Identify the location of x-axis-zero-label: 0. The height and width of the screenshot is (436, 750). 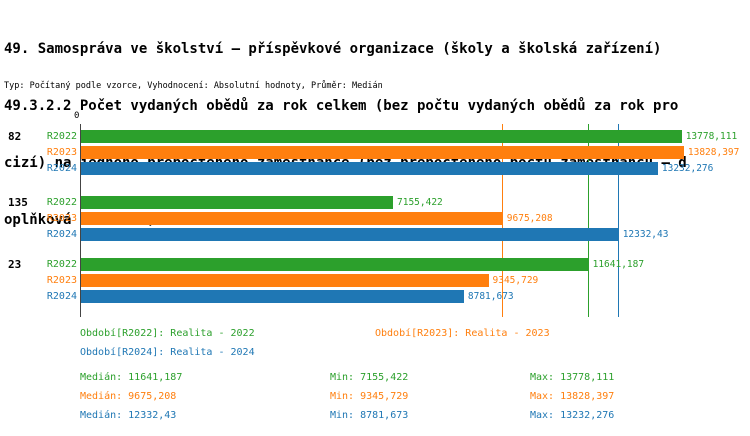
(77, 116).